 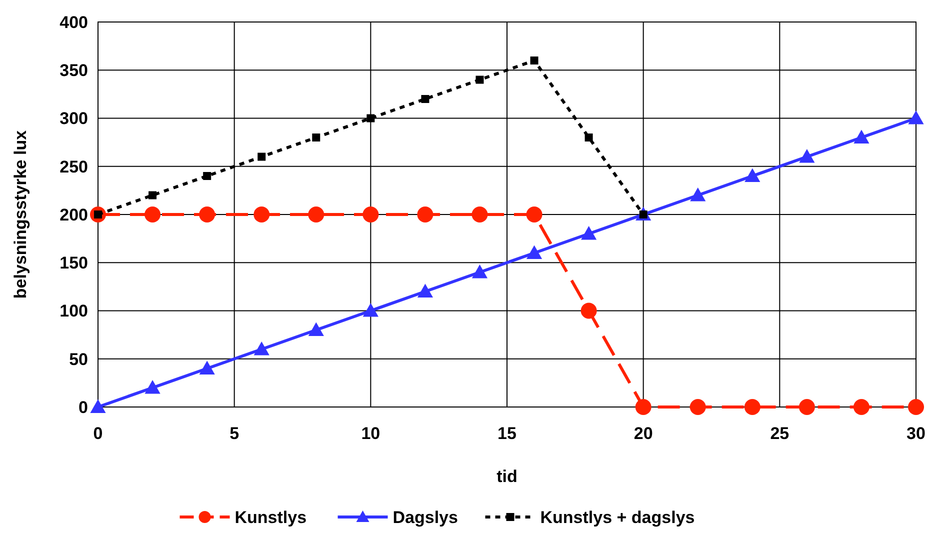 What do you see at coordinates (20, 214) in the screenshot?
I see `y-axis-title: belysningsstyrke lux` at bounding box center [20, 214].